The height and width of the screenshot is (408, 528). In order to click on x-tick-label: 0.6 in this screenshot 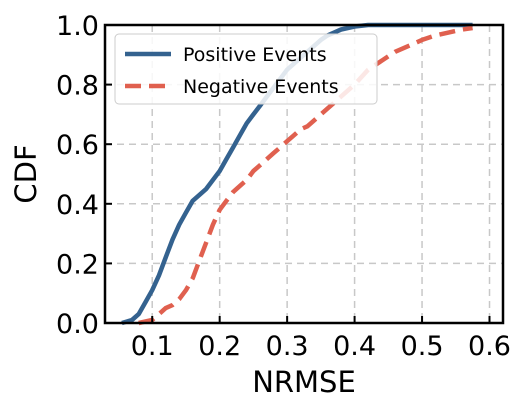, I will do `click(489, 346)`.